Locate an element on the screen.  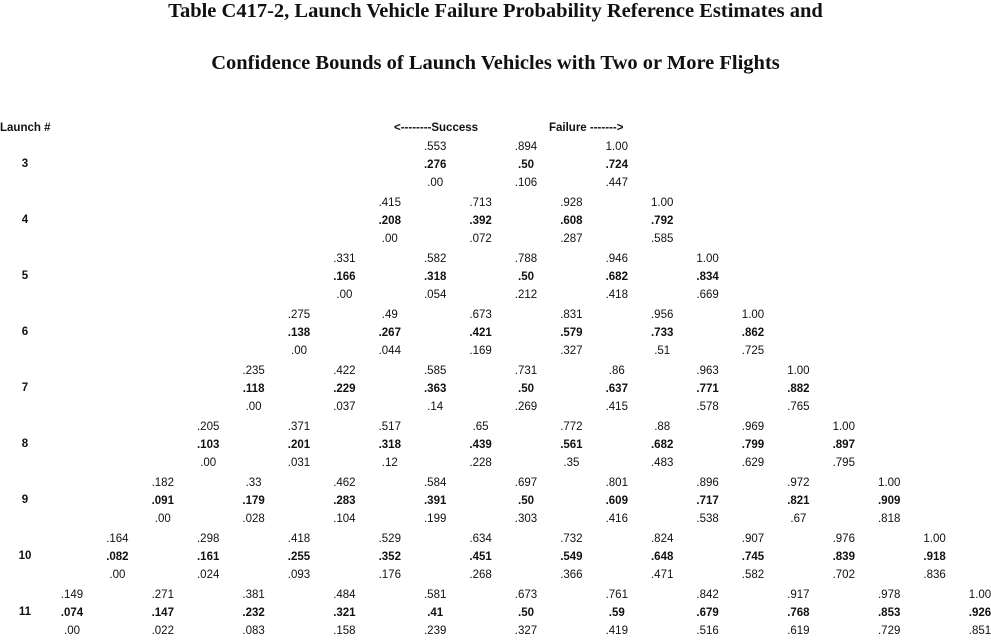
lower-confidence-bound: .471 is located at coordinates (662, 575).